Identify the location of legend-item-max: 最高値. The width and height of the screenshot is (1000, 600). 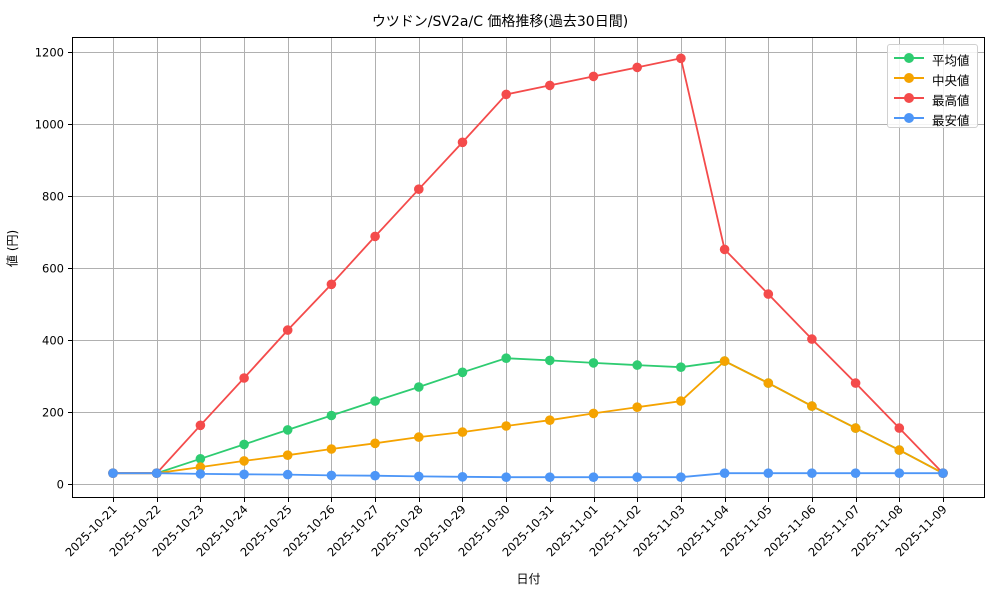
(932, 98).